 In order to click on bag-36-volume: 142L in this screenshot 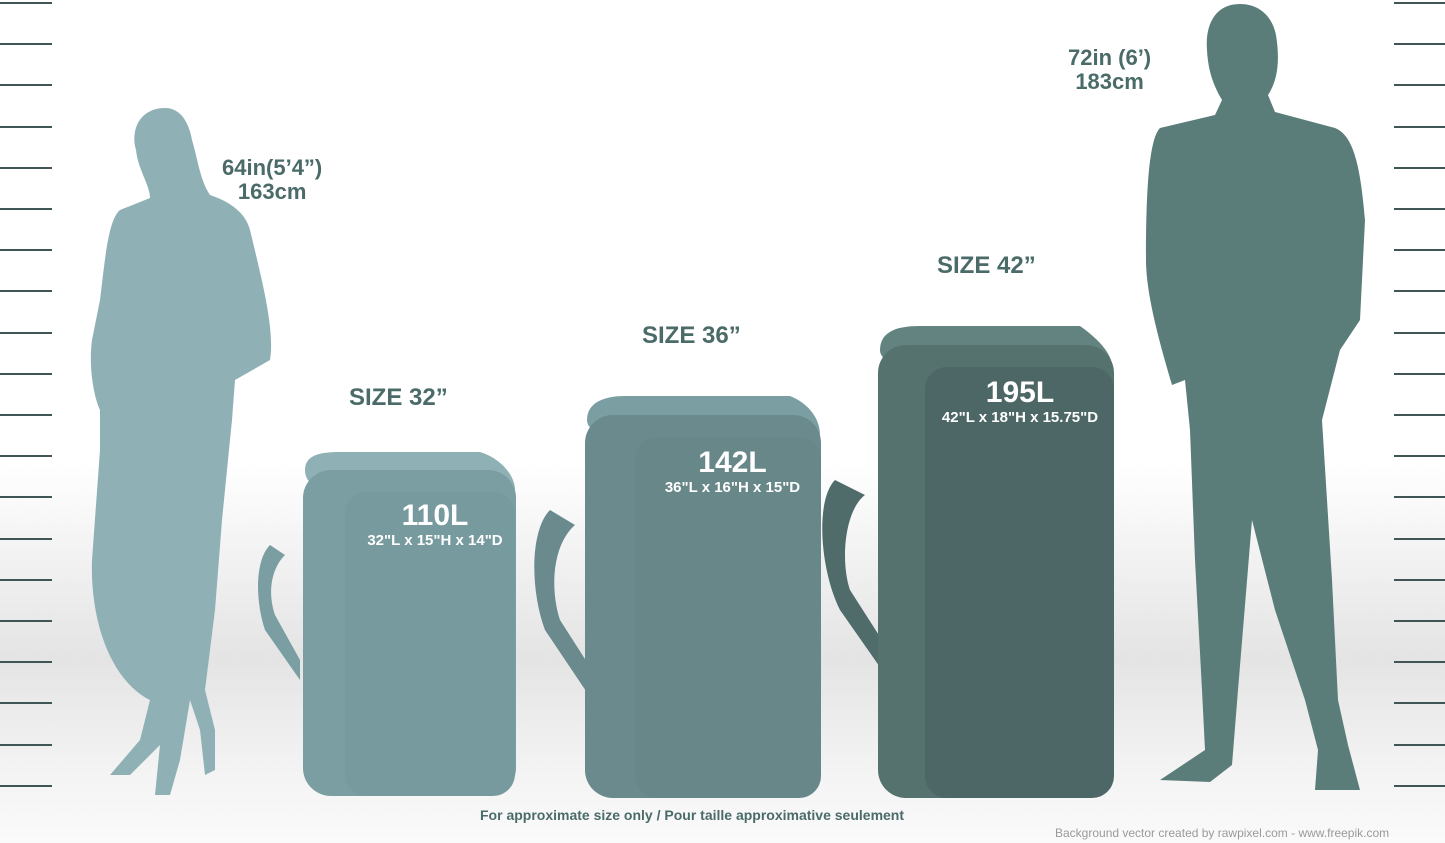, I will do `click(732, 462)`.